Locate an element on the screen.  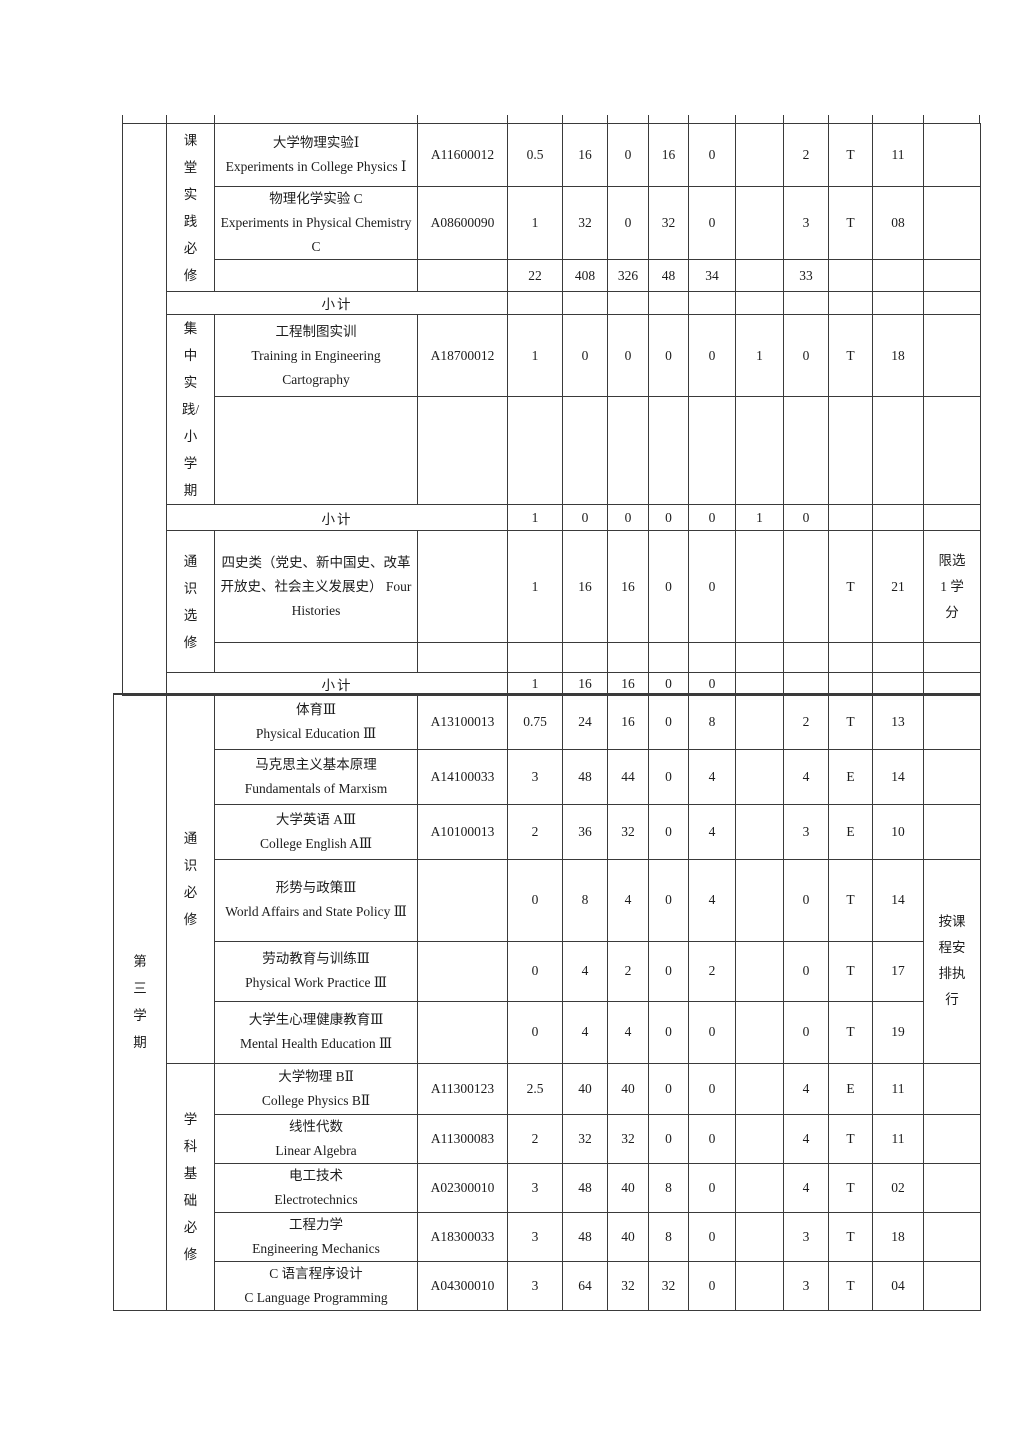
subtotal-row: 小计 is located at coordinates (552, 303).